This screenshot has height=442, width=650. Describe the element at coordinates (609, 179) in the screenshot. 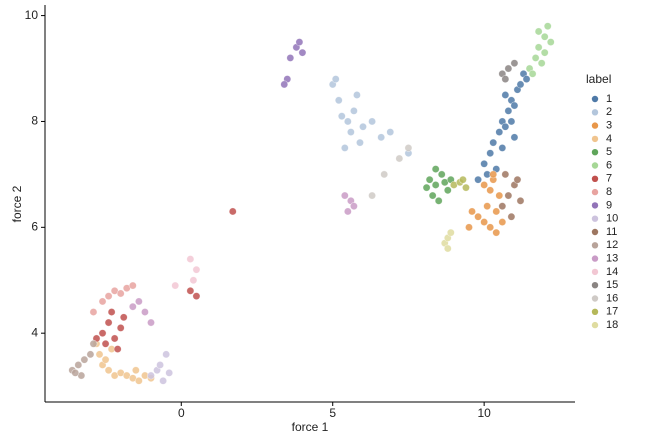

I see `legend-label: 7` at that location.